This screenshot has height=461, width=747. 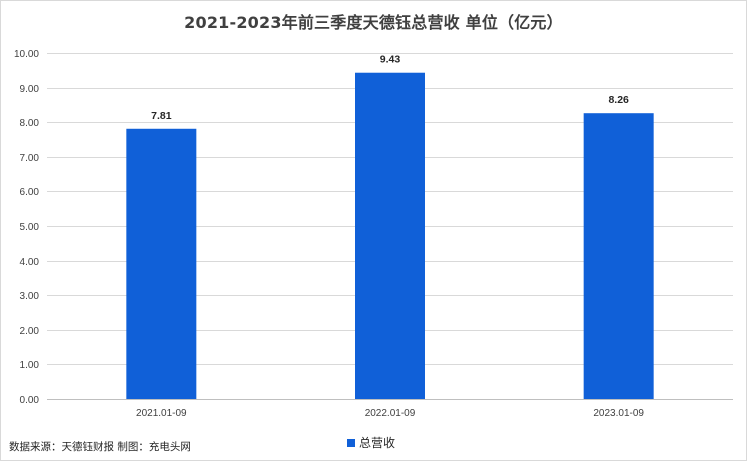 What do you see at coordinates (618, 100) in the screenshot?
I see `data-label: 8.26` at bounding box center [618, 100].